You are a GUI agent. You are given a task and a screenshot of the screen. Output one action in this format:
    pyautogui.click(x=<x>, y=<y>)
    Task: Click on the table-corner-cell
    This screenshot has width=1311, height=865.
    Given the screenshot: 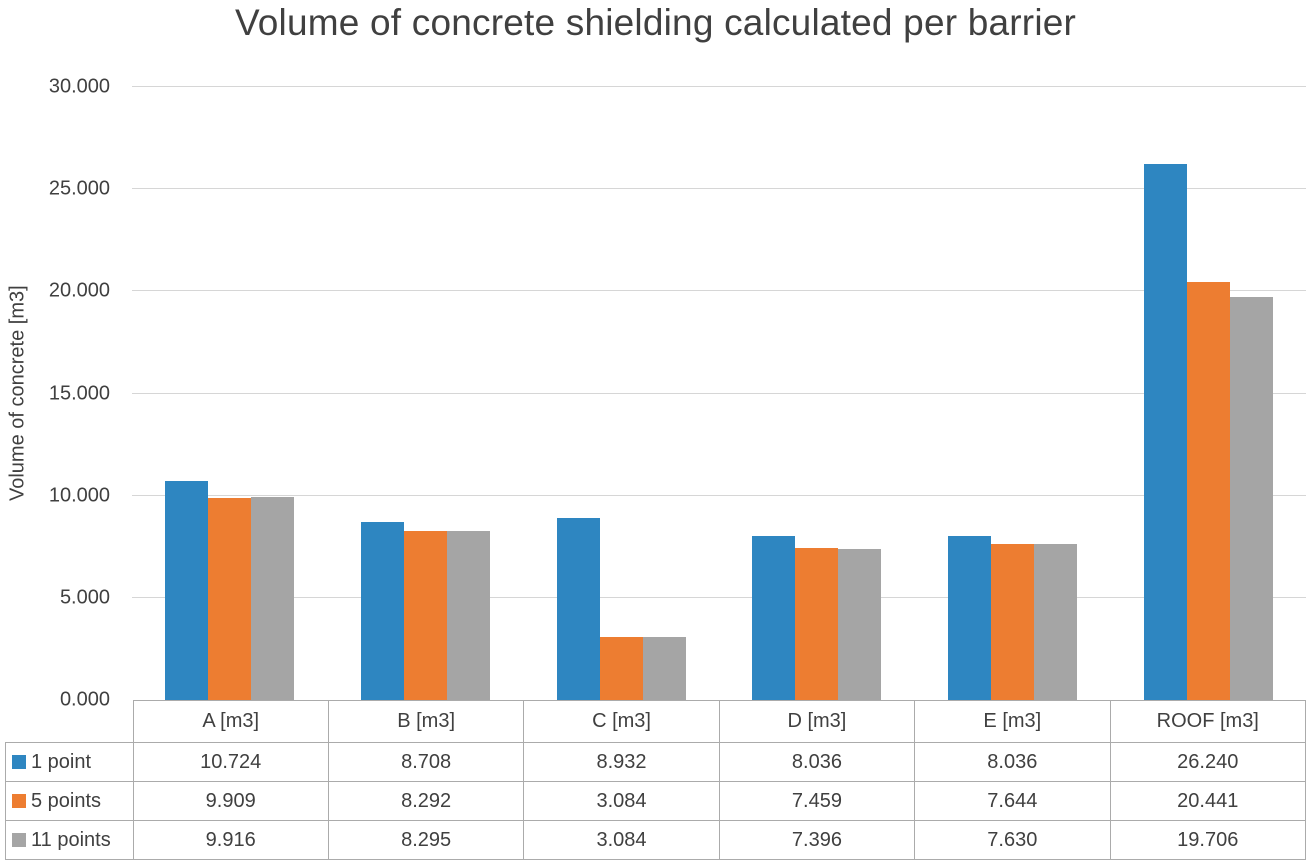 What is the action you would take?
    pyautogui.click(x=70, y=722)
    